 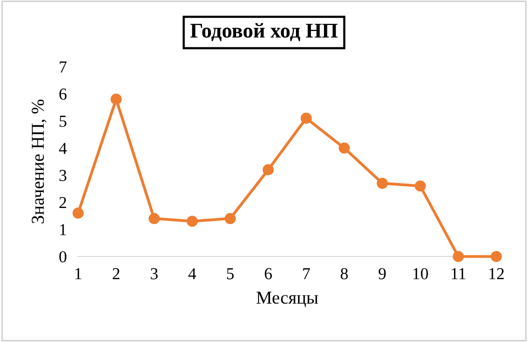 What do you see at coordinates (287, 300) in the screenshot?
I see `x-axis-title: Месяцы` at bounding box center [287, 300].